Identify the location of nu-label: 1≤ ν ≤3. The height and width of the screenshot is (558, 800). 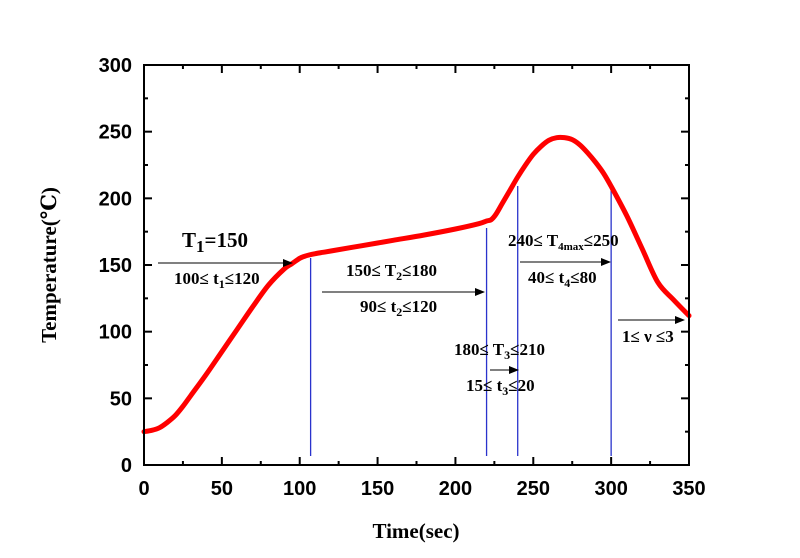
(648, 336).